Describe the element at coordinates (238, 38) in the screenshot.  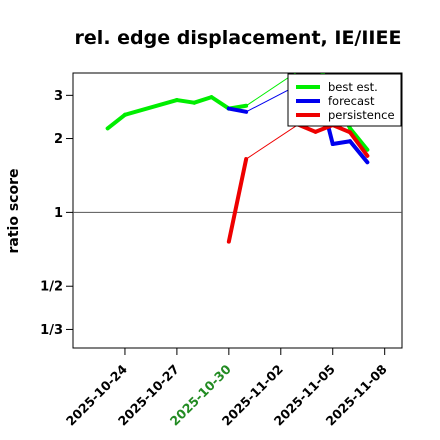
I see `chart-title: rel. edge displacement, IE/IIEE` at that location.